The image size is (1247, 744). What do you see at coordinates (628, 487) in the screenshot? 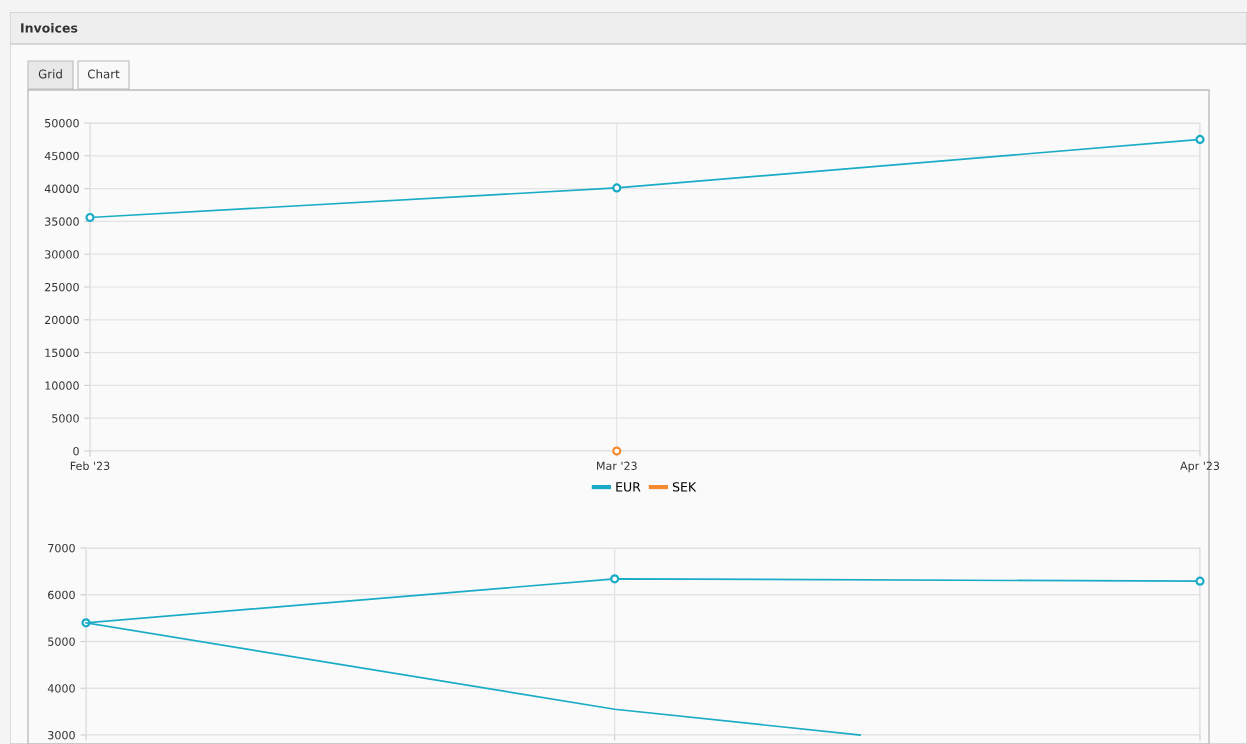
I see `legend-label: EUR` at bounding box center [628, 487].